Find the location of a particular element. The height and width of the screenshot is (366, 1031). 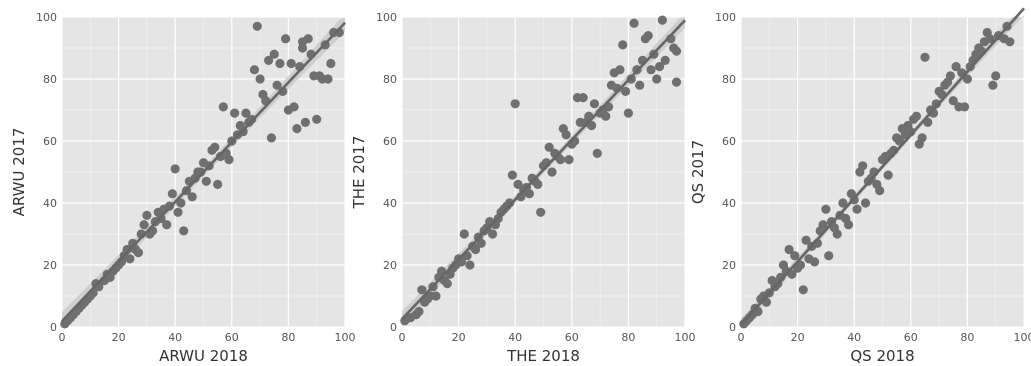

y-axis-label: ARWU 2017 is located at coordinates (19, 172).